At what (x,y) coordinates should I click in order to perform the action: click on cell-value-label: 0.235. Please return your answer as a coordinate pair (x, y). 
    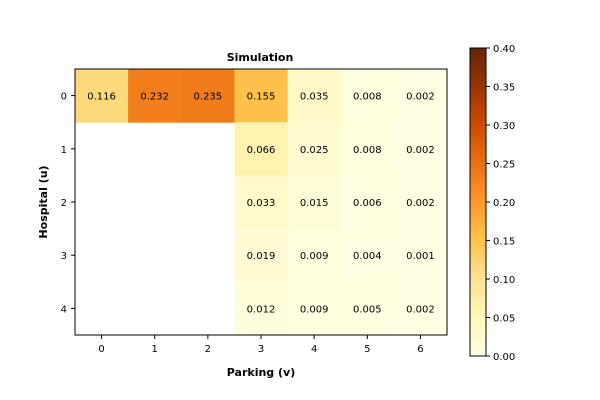
    Looking at the image, I should click on (208, 97).